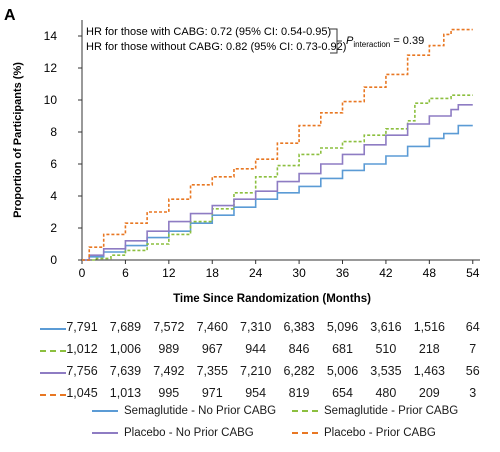 Image resolution: width=500 pixels, height=452 pixels. I want to click on risk-cell: 7,639, so click(125, 371).